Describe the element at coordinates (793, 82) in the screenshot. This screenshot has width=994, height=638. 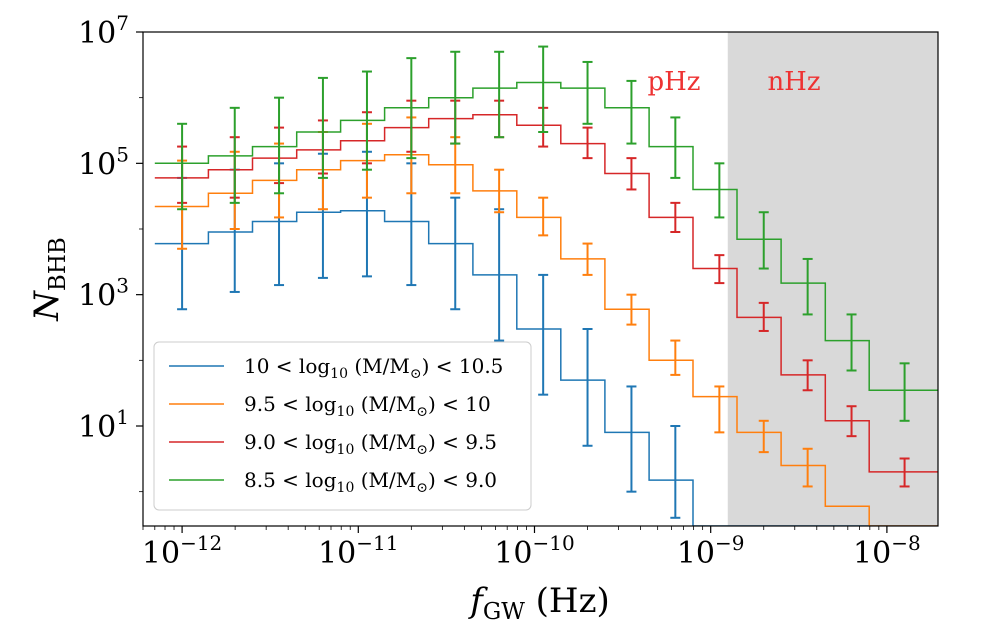
I see `annotation-nhz: nHz` at that location.